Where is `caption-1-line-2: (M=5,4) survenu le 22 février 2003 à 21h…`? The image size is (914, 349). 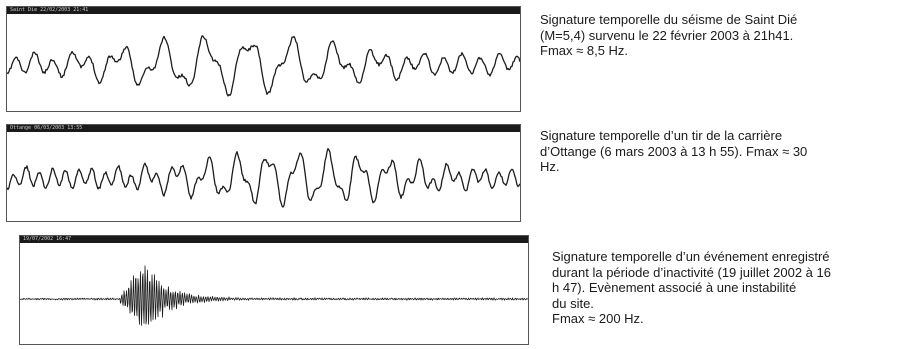 caption-1-line-2: (M=5,4) survenu le 22 février 2003 à 21h… is located at coordinates (667, 35).